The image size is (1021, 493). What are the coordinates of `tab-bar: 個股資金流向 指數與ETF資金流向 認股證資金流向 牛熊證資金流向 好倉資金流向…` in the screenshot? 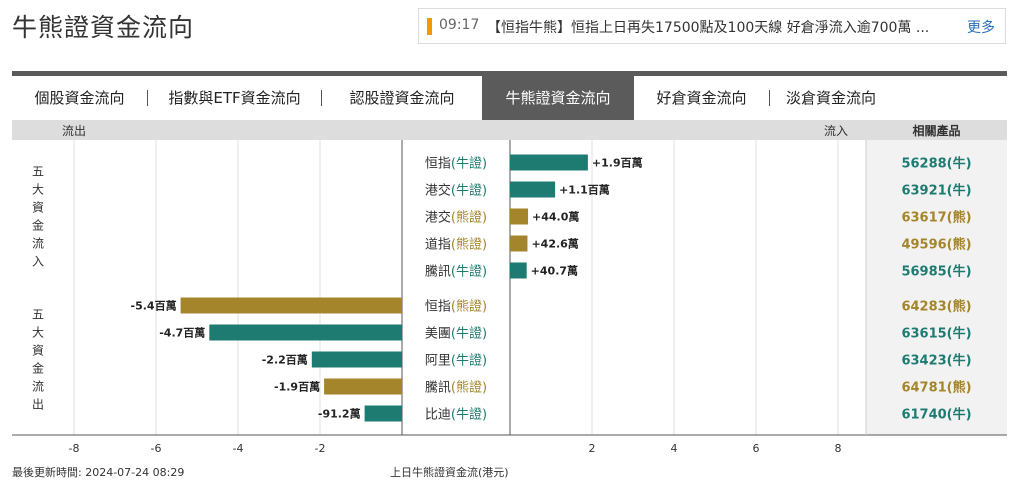 It's located at (509, 98).